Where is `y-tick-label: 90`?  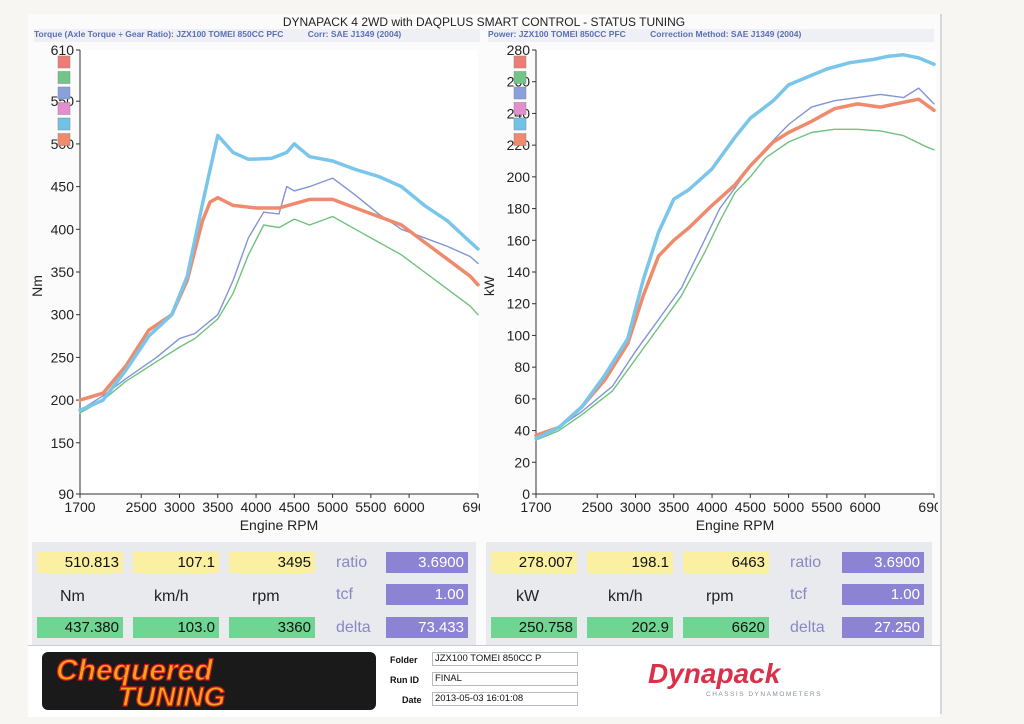
y-tick-label: 90 is located at coordinates (66, 494).